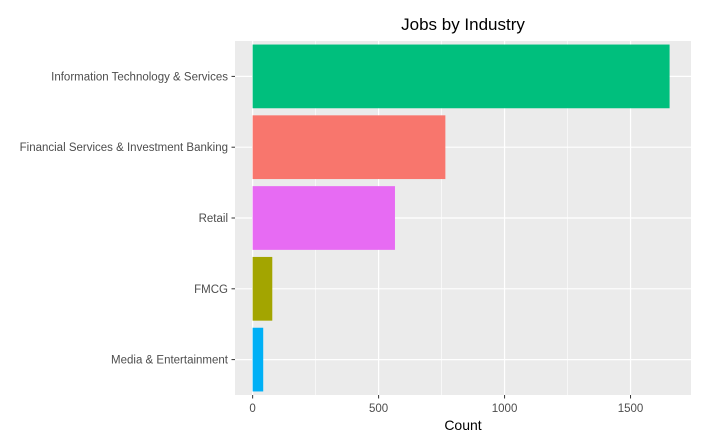 This screenshot has width=714, height=440. What do you see at coordinates (252, 409) in the screenshot?
I see `x-tick-label: 0` at bounding box center [252, 409].